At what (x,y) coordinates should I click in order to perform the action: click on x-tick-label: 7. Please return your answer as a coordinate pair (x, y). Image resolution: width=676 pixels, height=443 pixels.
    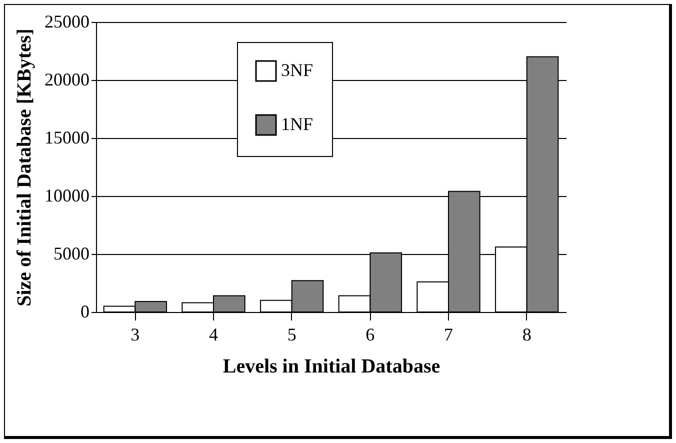
    Looking at the image, I should click on (448, 334).